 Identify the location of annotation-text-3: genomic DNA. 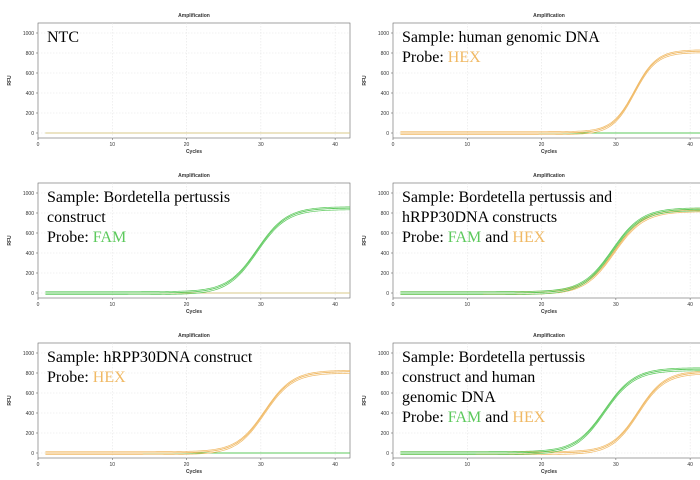
(449, 397).